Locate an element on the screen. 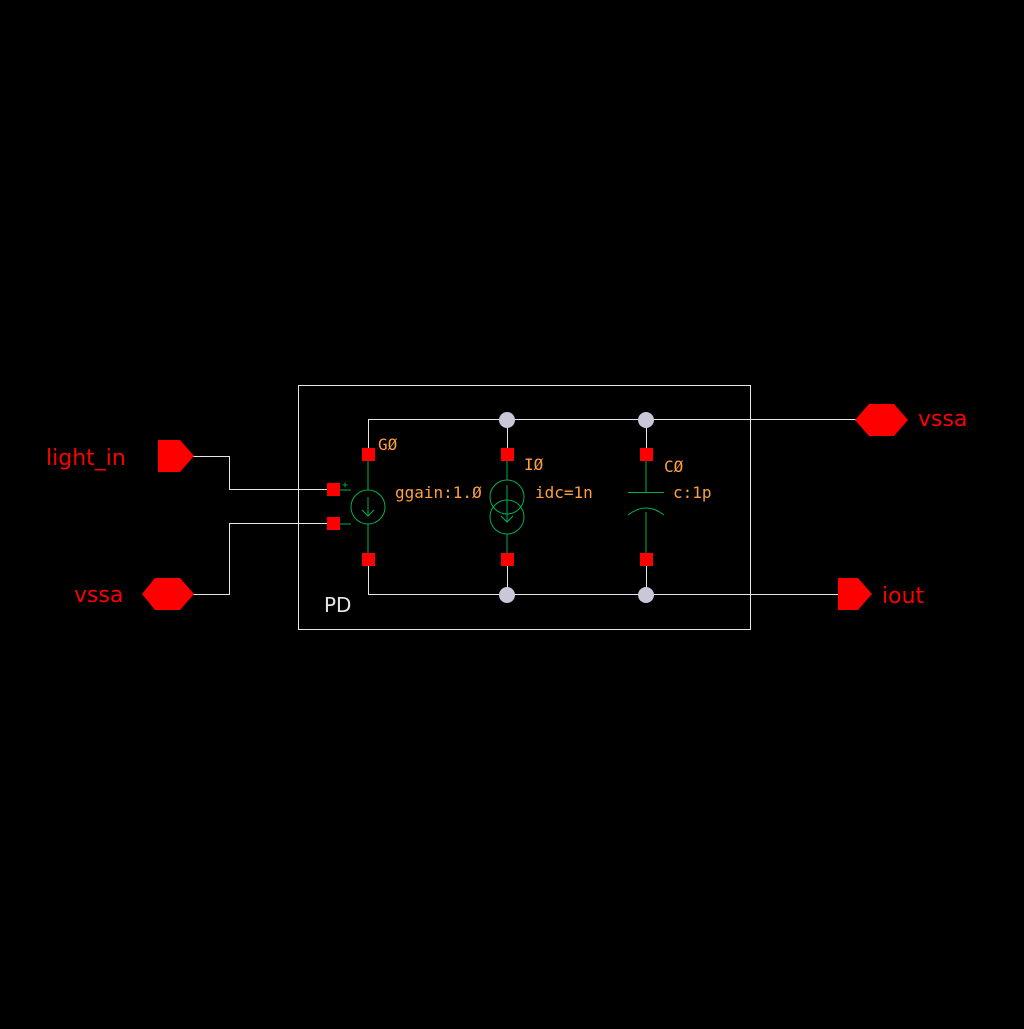 The width and height of the screenshot is (1024, 1029). pd-block-outline is located at coordinates (524, 507).